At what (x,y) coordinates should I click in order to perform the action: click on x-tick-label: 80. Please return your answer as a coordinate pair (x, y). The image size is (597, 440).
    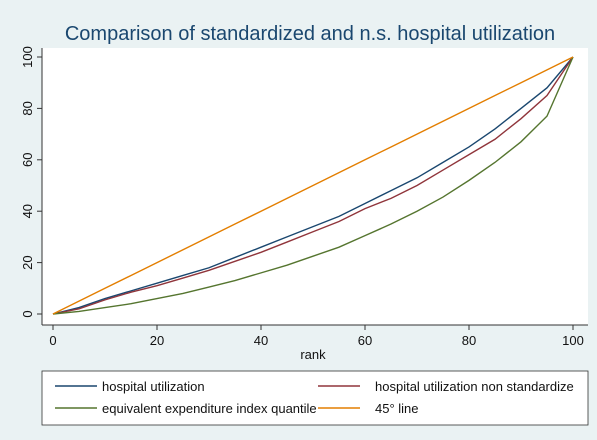
    Looking at the image, I should click on (469, 340).